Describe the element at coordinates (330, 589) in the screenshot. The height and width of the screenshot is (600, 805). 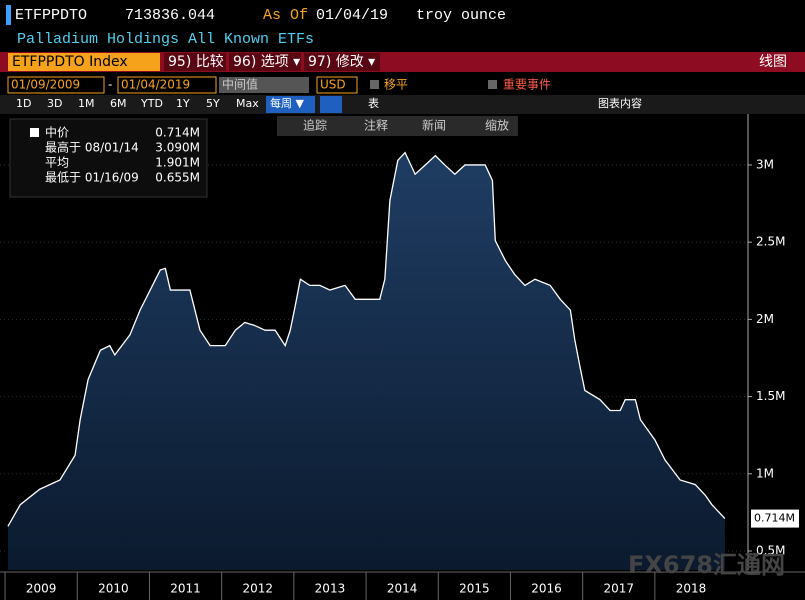
I see `x-tick-label: 2013` at that location.